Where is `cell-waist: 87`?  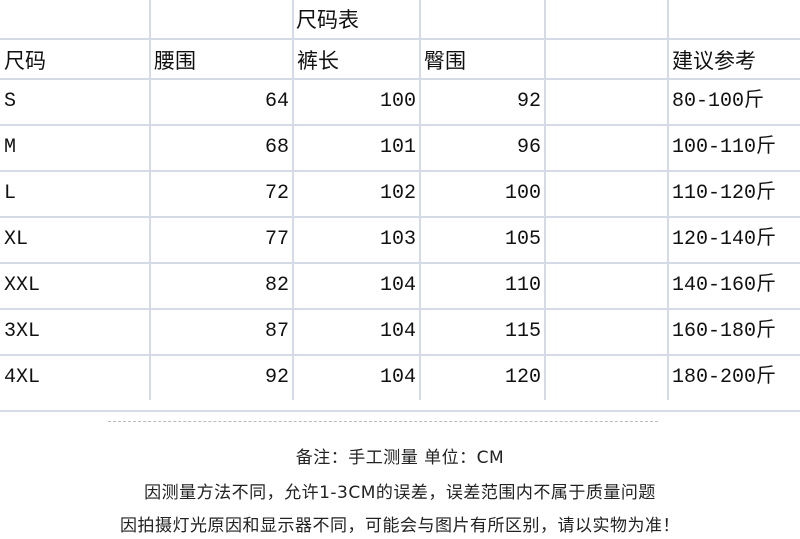
cell-waist: 87 is located at coordinates (276, 331).